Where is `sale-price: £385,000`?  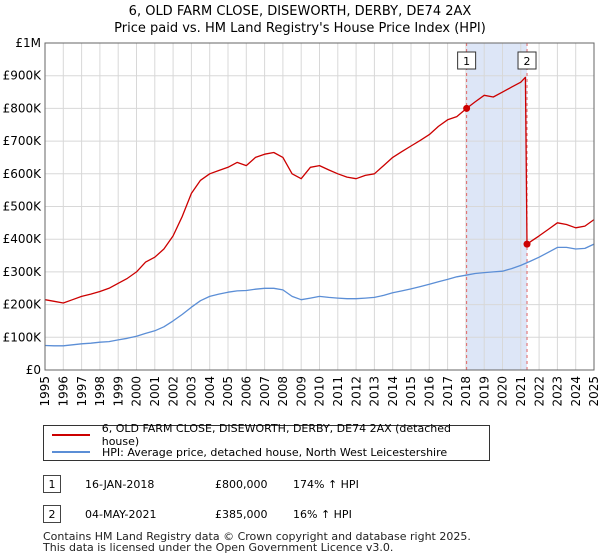
sale-price: £385,000 is located at coordinates (241, 514).